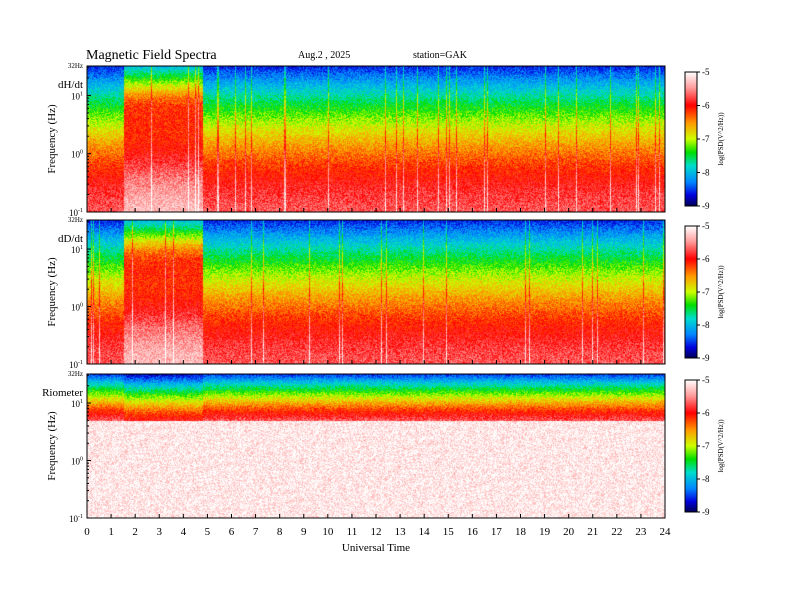 This screenshot has width=792, height=612. What do you see at coordinates (592, 532) in the screenshot?
I see `x-tick-label: 21` at bounding box center [592, 532].